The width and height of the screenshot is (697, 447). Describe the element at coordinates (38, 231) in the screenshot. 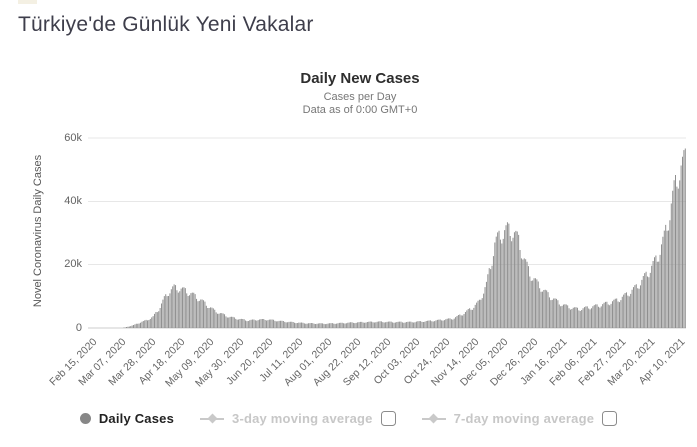

I see `y-axis-title: Novel Coronavirus Daily Cases` at that location.